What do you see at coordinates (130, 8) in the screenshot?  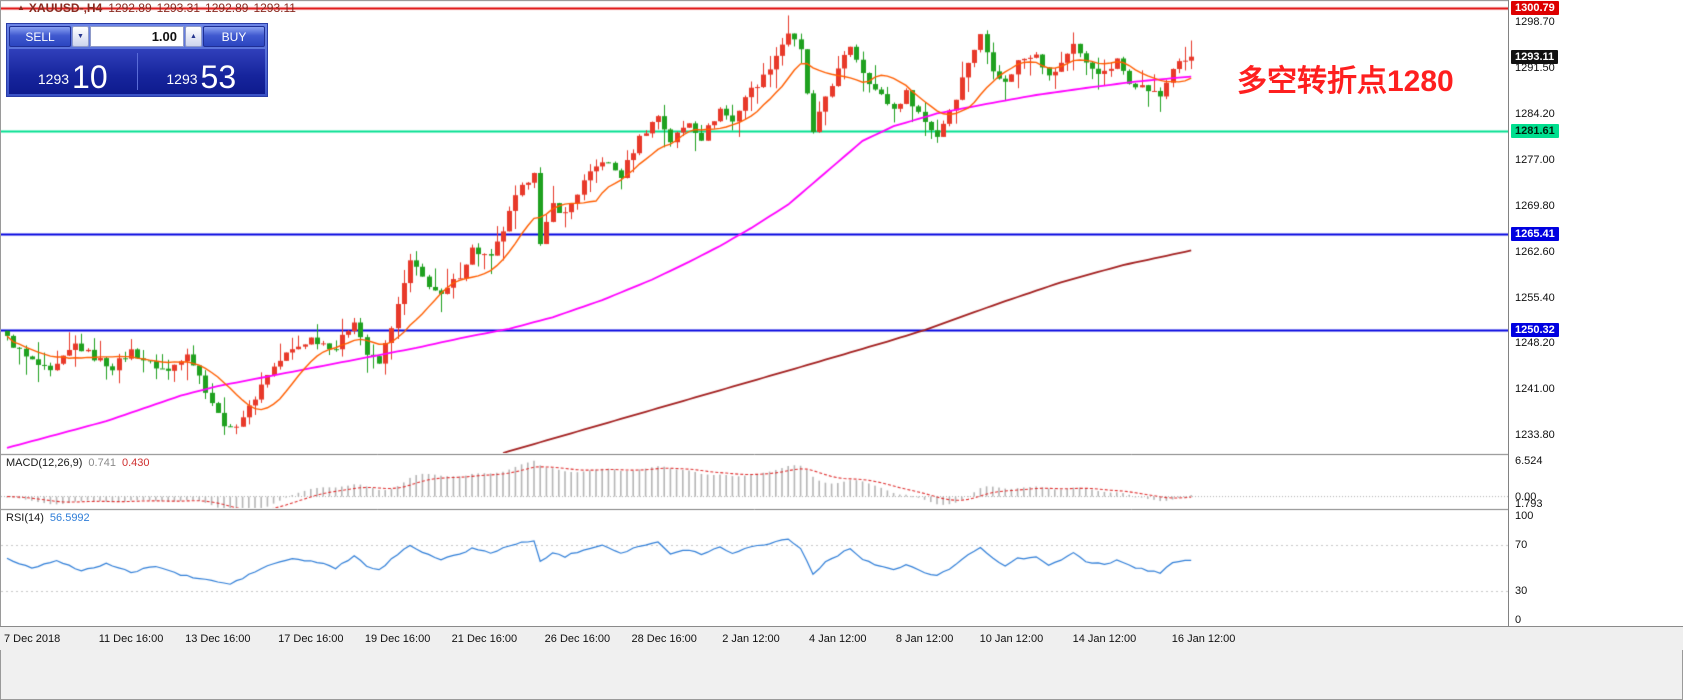 I see `ohlc-open: 1292.89` at bounding box center [130, 8].